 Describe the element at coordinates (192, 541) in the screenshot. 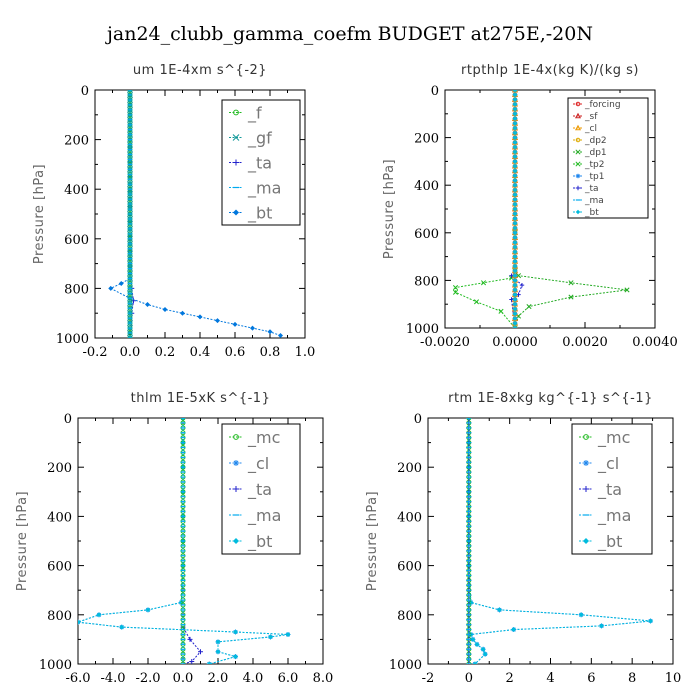

I see `series-line` at that location.